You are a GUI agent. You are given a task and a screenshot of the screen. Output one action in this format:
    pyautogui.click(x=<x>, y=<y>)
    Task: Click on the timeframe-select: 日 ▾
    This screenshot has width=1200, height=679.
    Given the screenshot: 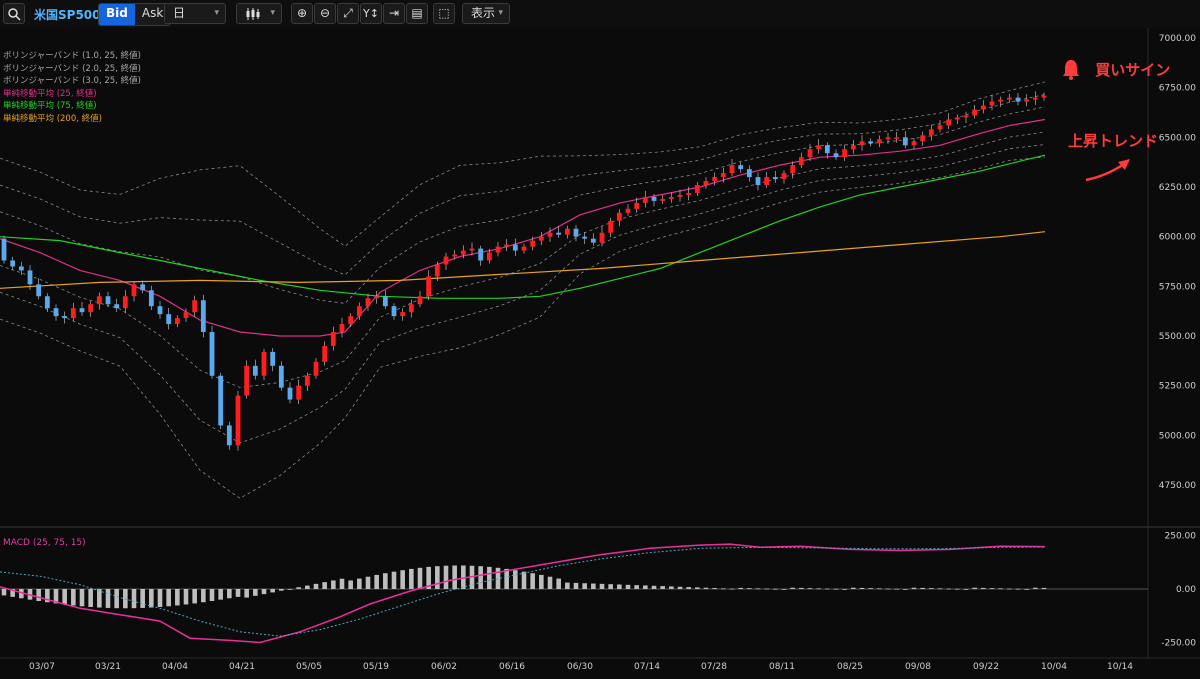 What is the action you would take?
    pyautogui.click(x=195, y=13)
    